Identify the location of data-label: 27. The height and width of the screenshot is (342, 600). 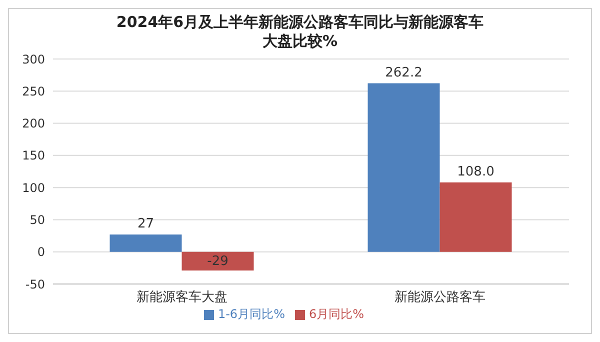
(145, 224).